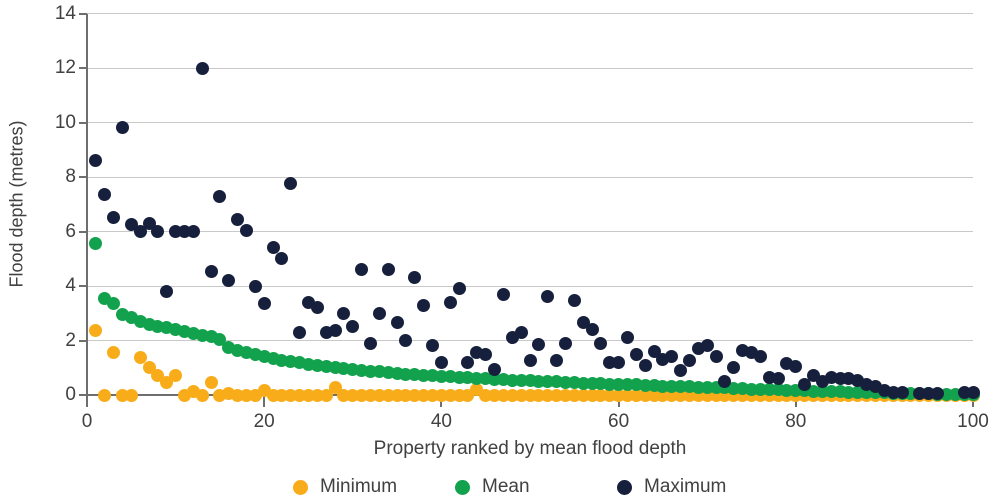 The height and width of the screenshot is (500, 1000). What do you see at coordinates (70, 176) in the screenshot?
I see `y-tick-label-8: 8` at bounding box center [70, 176].